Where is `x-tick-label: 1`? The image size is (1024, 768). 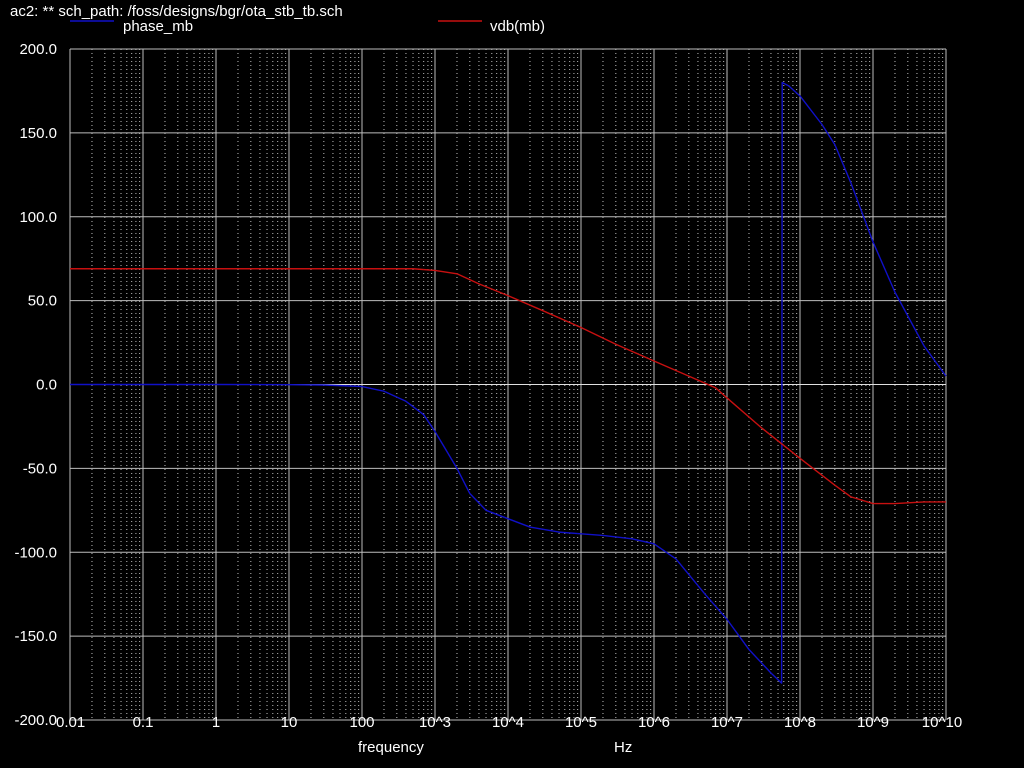
x-tick-label: 1 is located at coordinates (216, 722).